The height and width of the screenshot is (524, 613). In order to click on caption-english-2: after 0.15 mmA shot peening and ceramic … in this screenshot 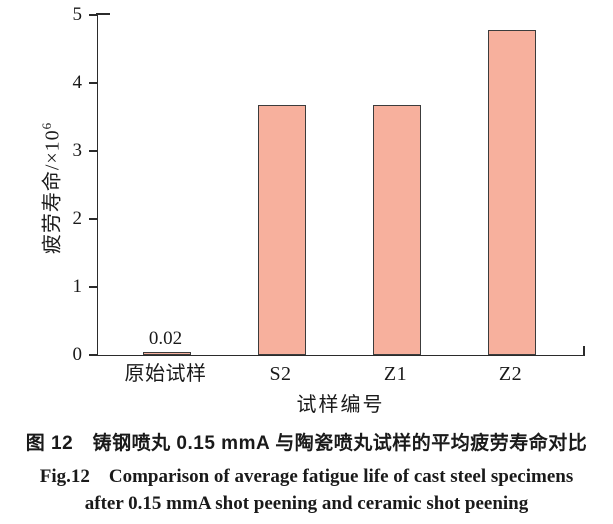, I will do `click(306, 503)`.